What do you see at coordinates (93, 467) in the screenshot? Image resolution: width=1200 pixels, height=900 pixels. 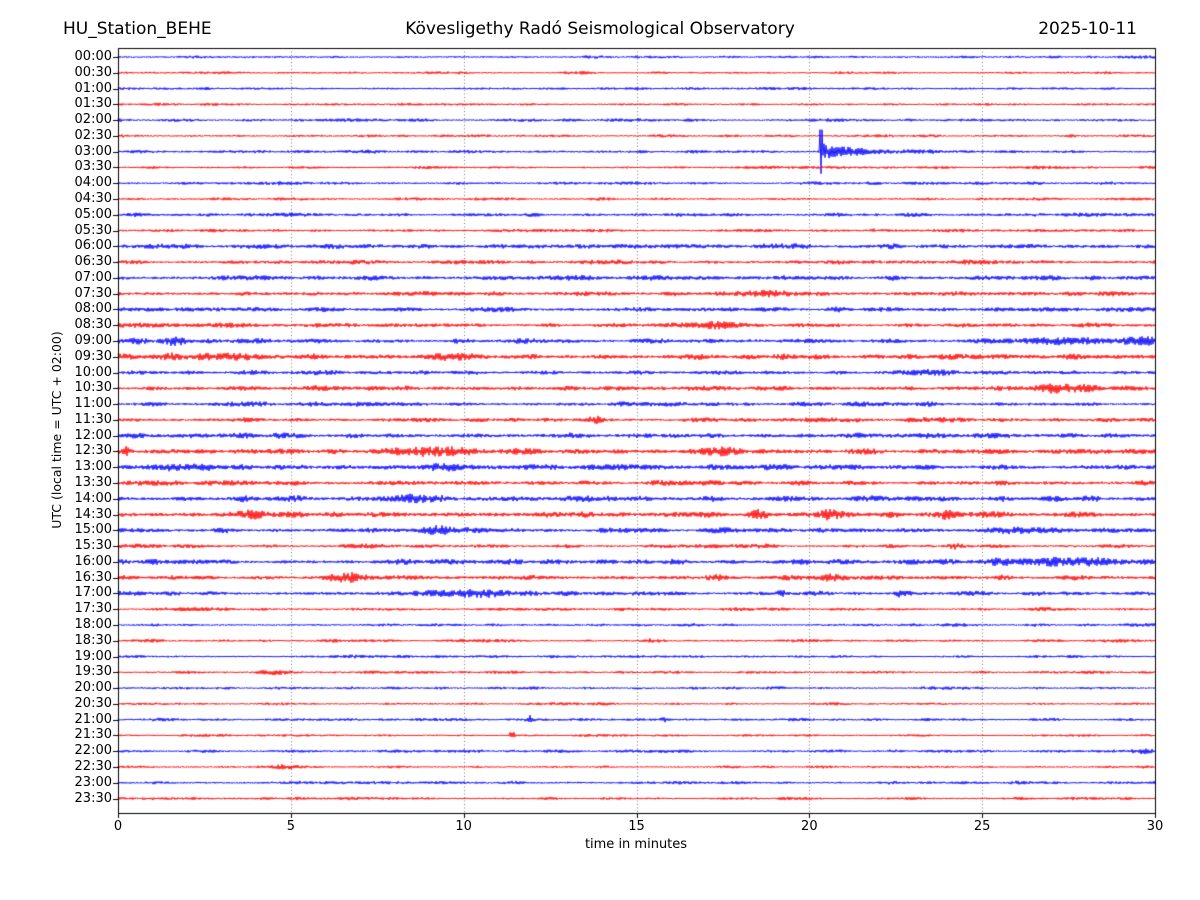 I see `y-tick-label: 13:00` at bounding box center [93, 467].